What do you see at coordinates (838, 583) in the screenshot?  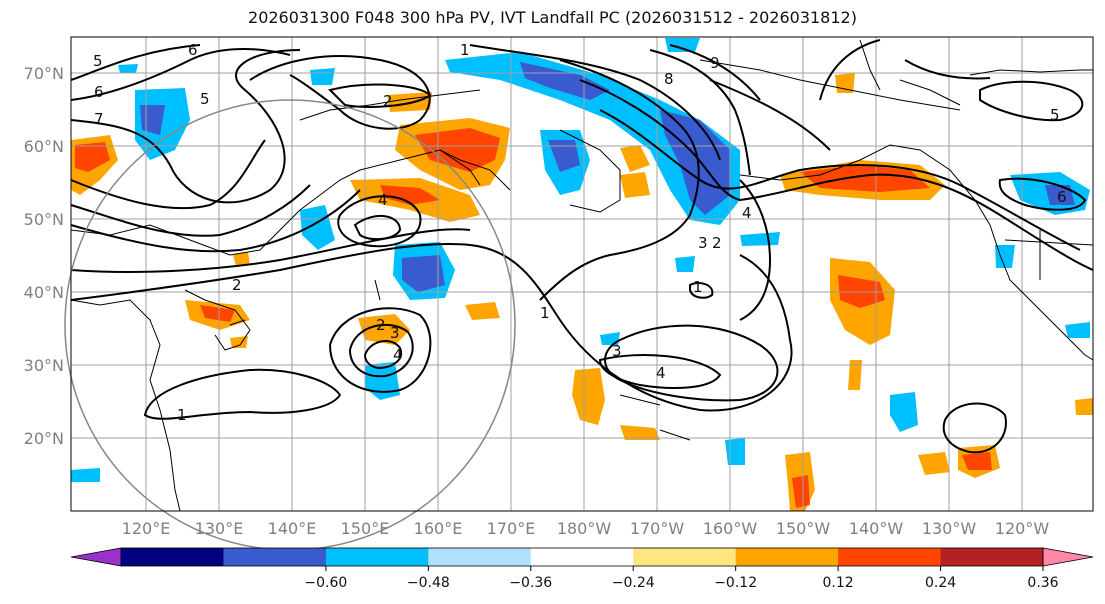 I see `colorbar-tick-label: 0.12` at bounding box center [838, 583].